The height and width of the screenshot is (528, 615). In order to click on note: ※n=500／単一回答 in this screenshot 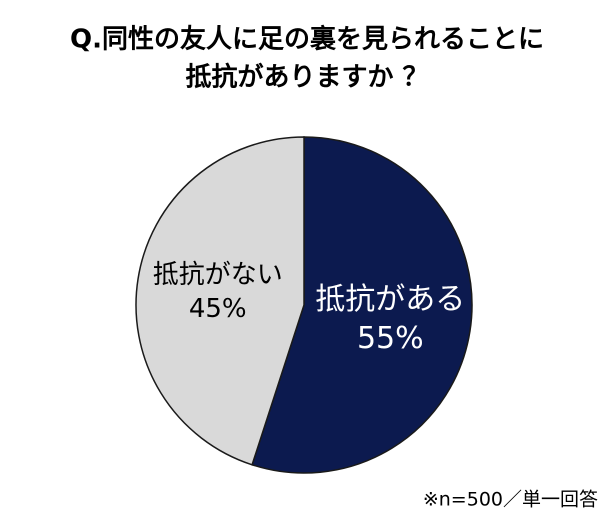, I will do `click(510, 500)`.